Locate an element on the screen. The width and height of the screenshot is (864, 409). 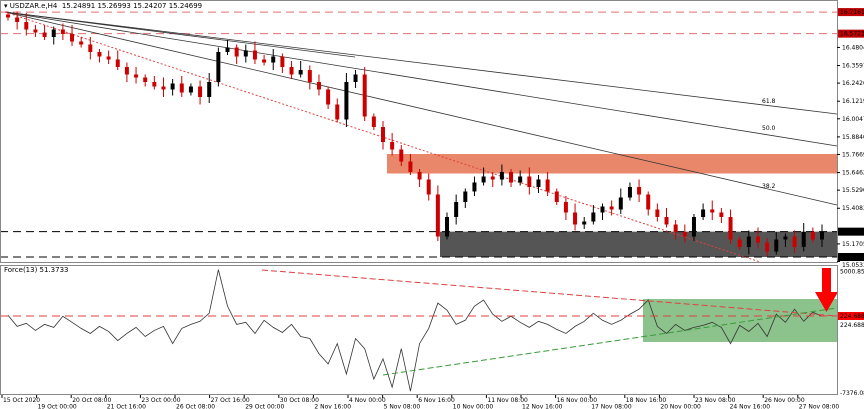
price-level-label: 16.57230 is located at coordinates (852, 34).